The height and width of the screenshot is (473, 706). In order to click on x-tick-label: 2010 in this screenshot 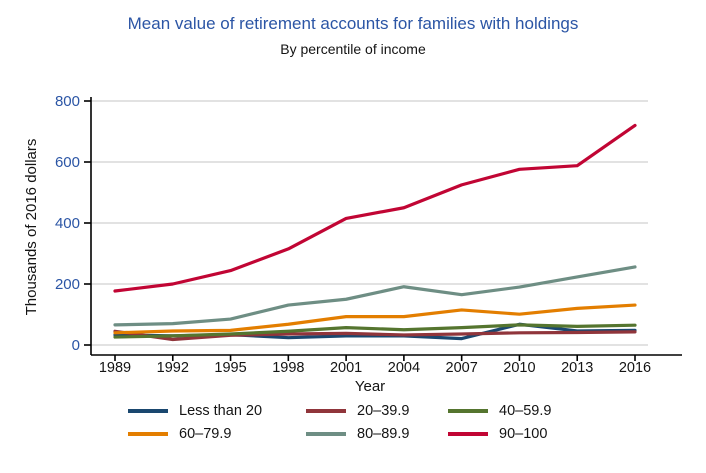, I will do `click(519, 368)`.